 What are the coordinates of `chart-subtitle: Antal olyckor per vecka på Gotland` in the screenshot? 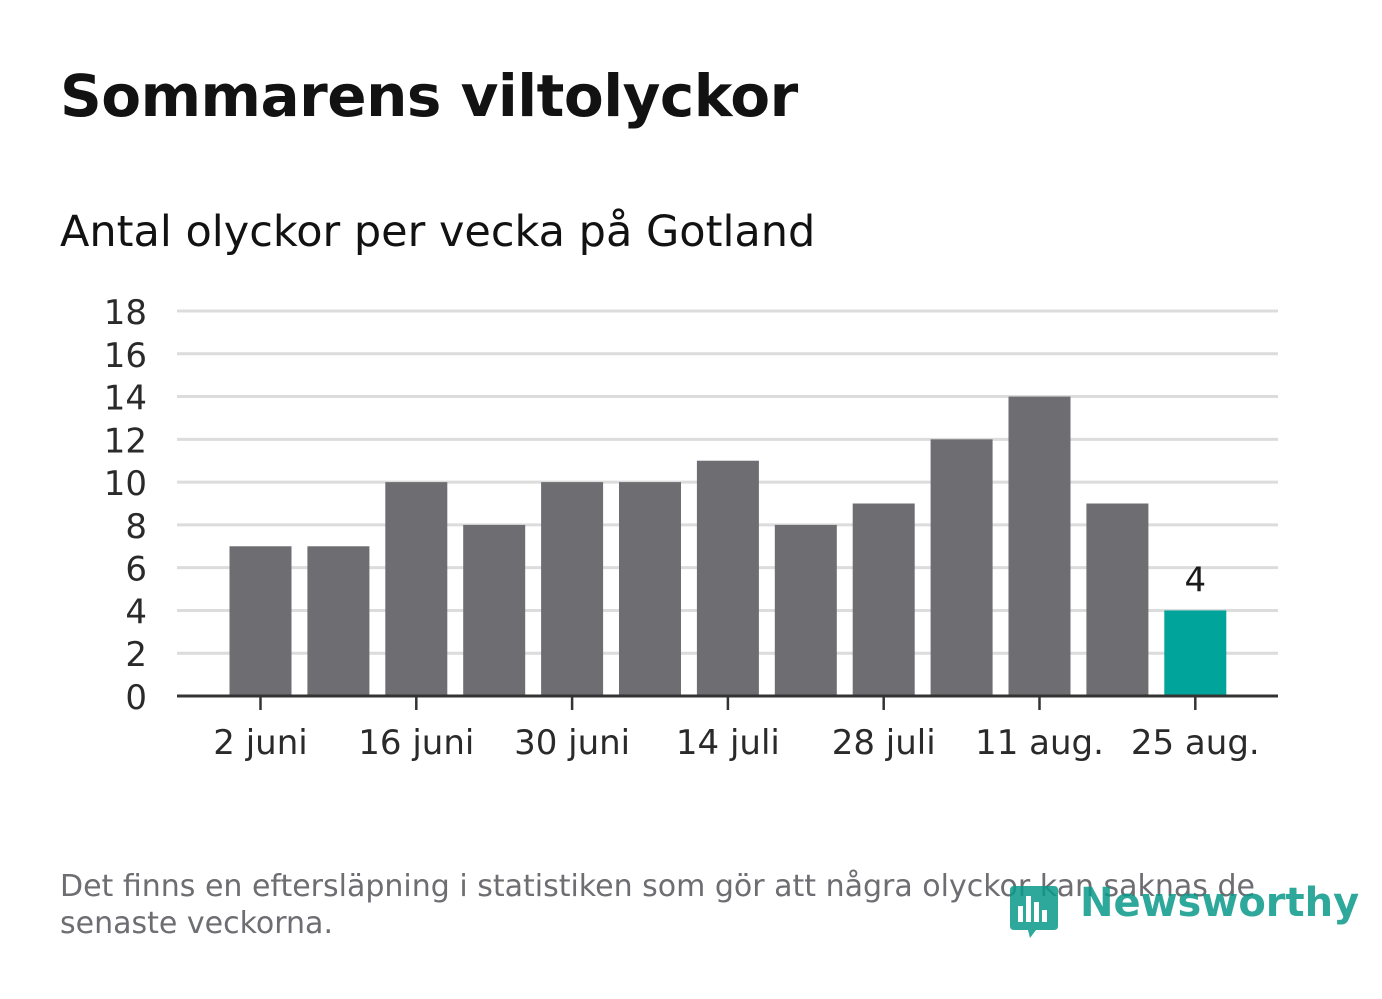 It's located at (438, 232).